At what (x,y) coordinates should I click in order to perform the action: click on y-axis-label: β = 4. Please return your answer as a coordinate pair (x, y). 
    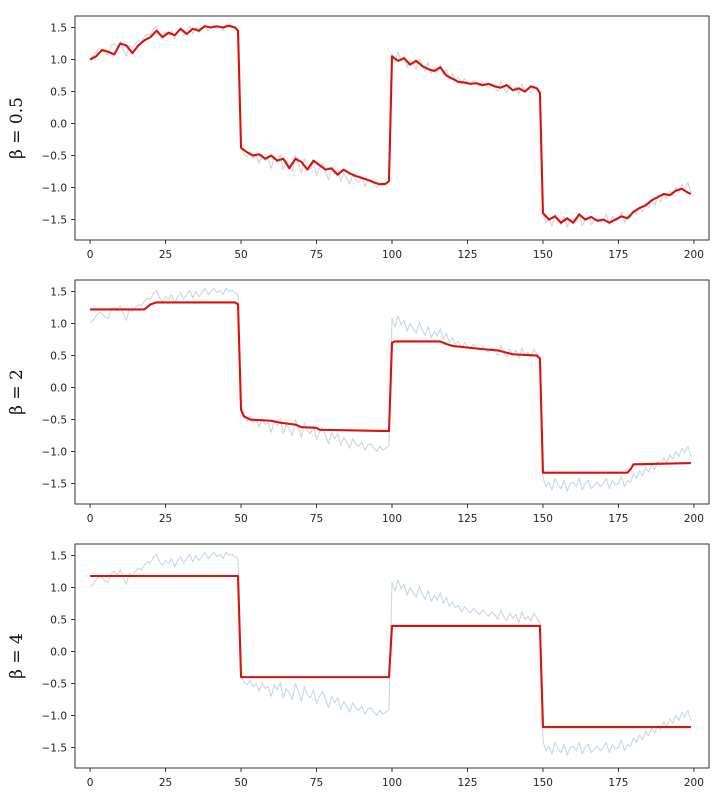
    Looking at the image, I should click on (17, 656).